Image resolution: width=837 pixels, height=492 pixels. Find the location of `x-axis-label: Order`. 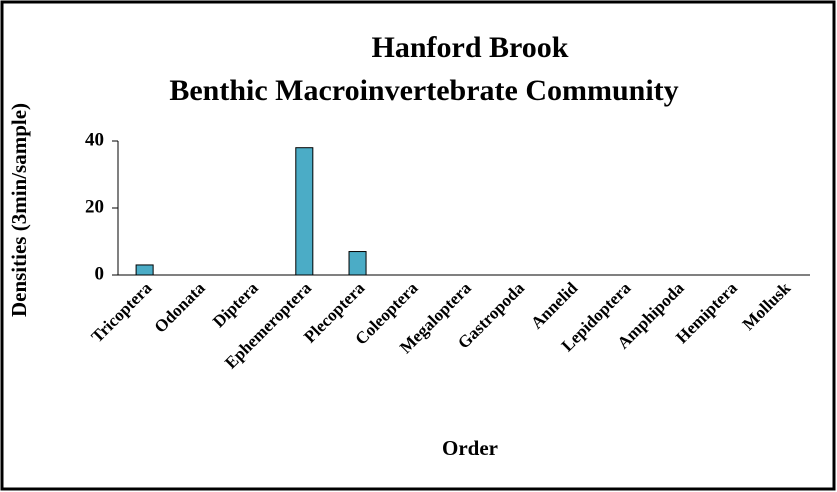

x-axis-label: Order is located at coordinates (470, 448).